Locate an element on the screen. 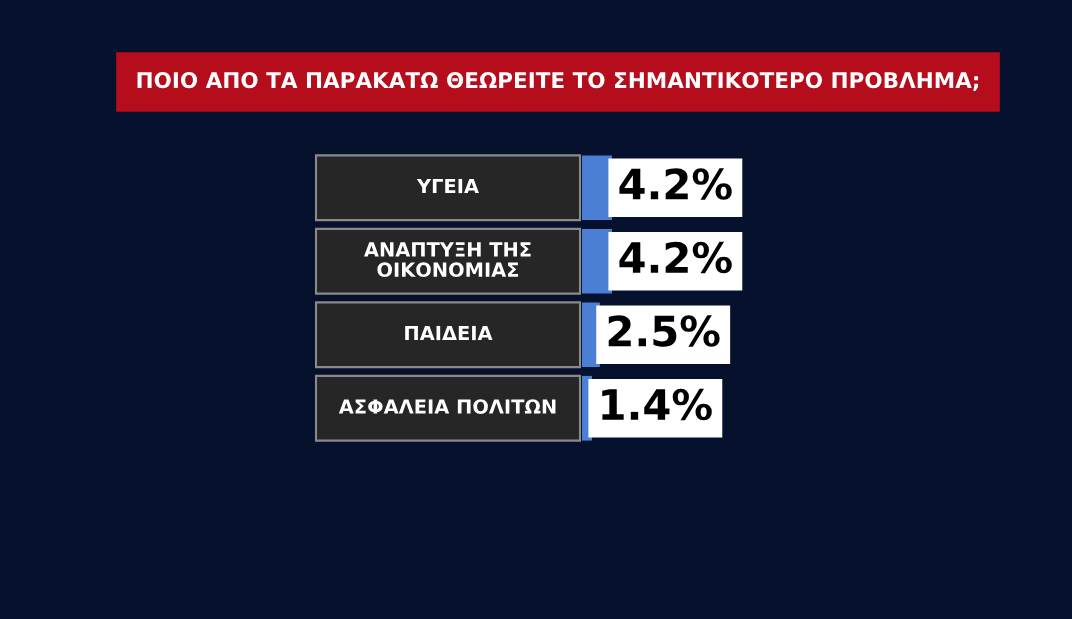 Image resolution: width=1072 pixels, height=619 pixels. y-tick-label: ΥΓΕΙΑ is located at coordinates (447, 186).